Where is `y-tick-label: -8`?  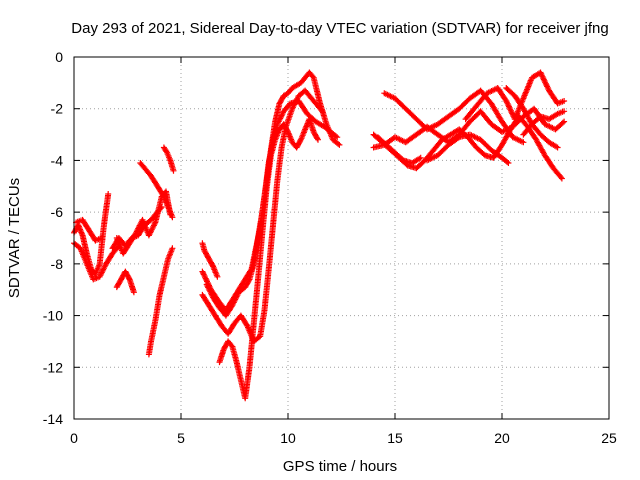 y-tick-label: -8 is located at coordinates (57, 264).